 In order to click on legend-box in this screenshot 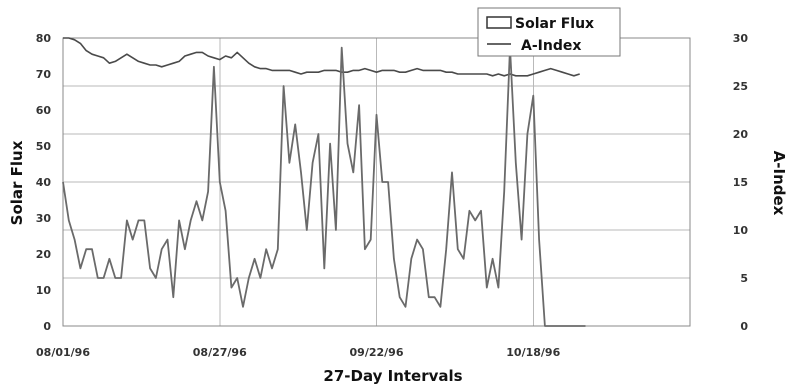, I will do `click(549, 32)`.